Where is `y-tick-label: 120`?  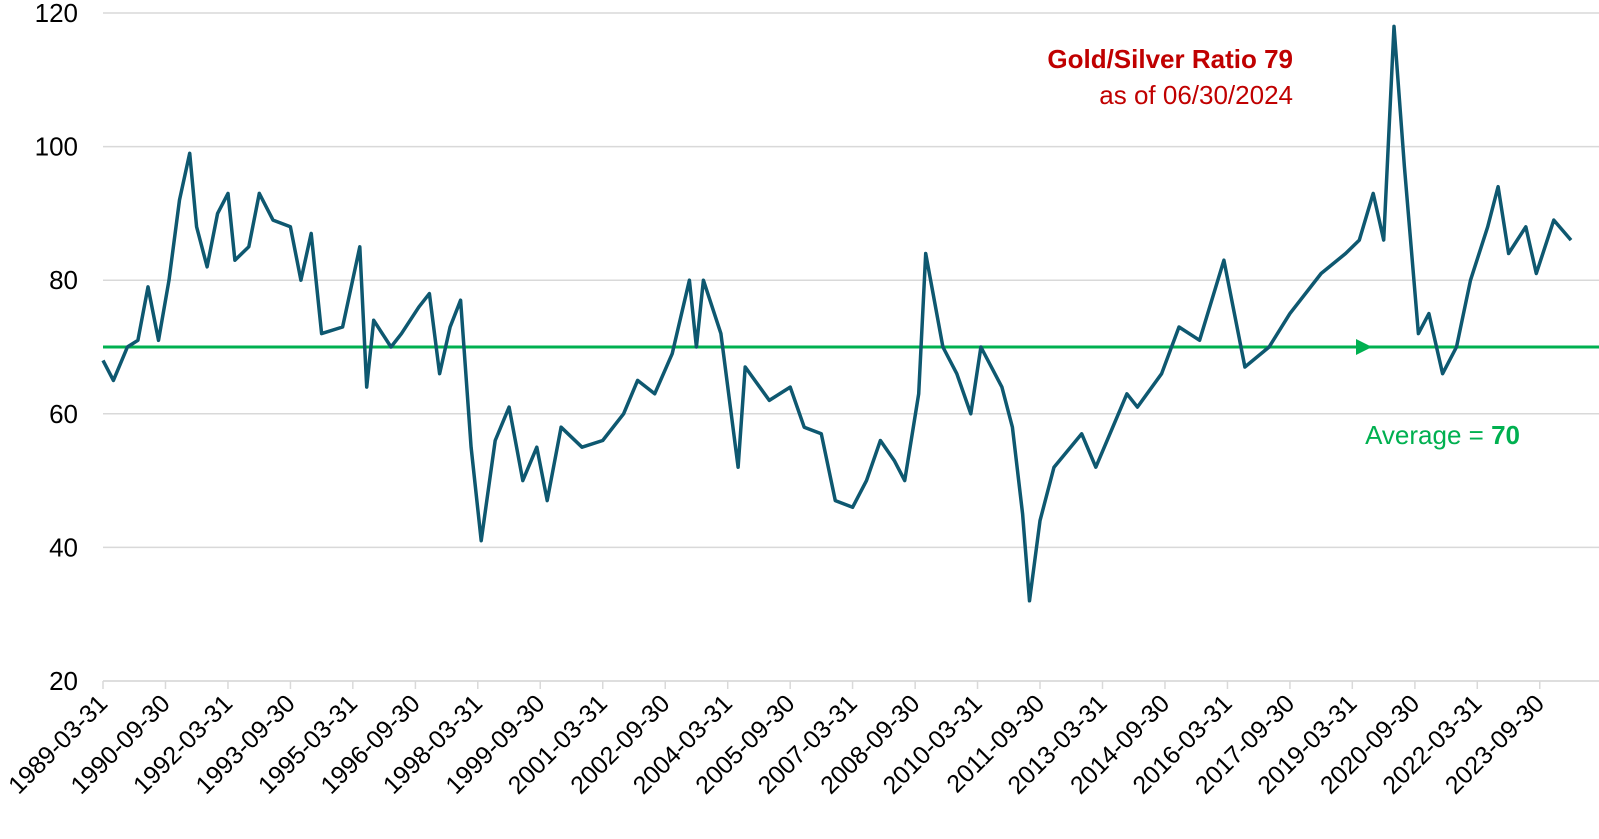
y-tick-label: 120 is located at coordinates (56, 14).